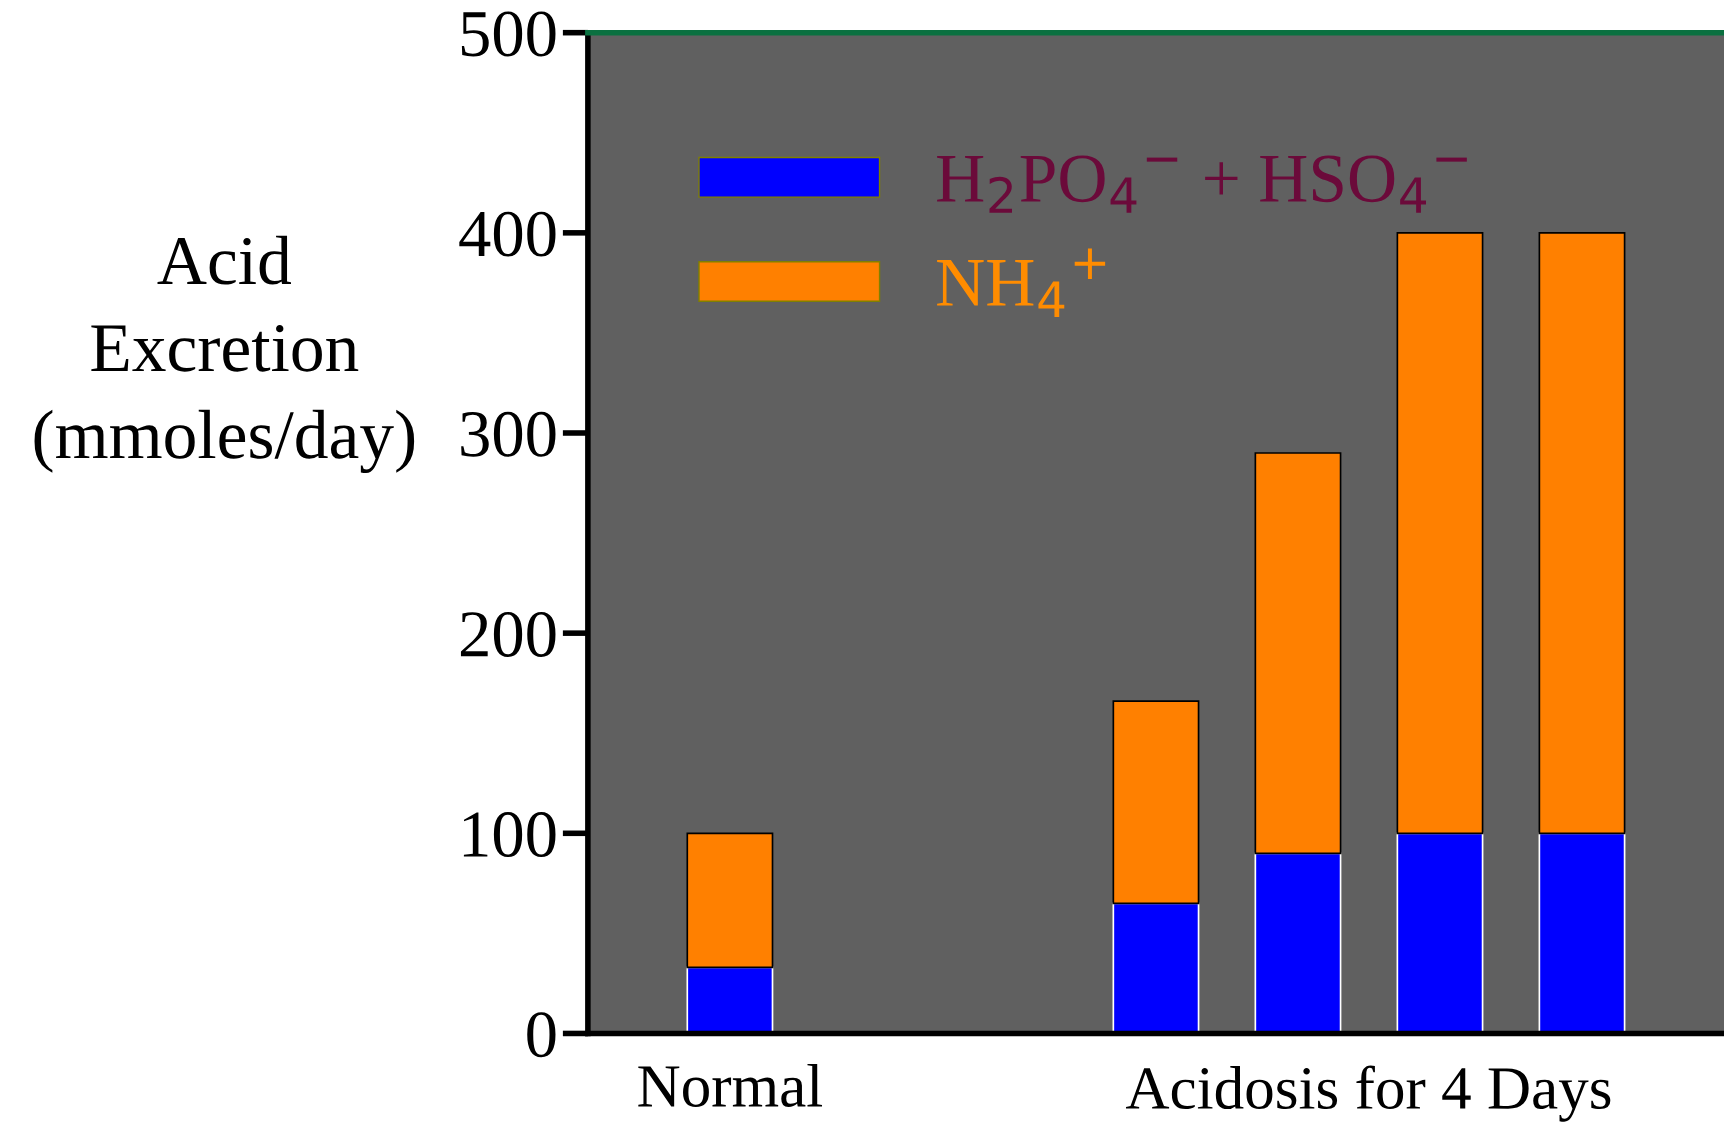 This screenshot has width=1724, height=1127. What do you see at coordinates (508, 434) in the screenshot?
I see `y-tick-label: 300` at bounding box center [508, 434].